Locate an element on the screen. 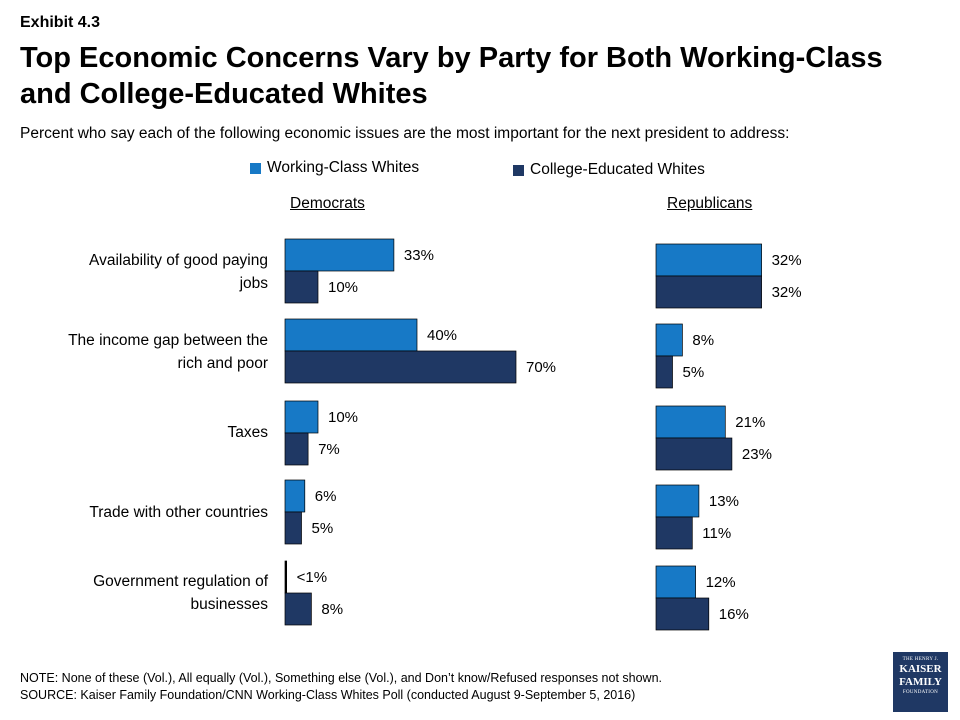  category-label-line: The income gap between the is located at coordinates (168, 340).